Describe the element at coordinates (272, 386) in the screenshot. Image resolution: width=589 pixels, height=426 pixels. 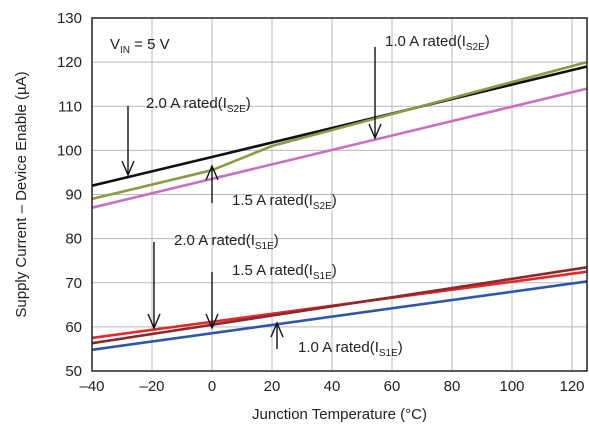
I see `x-tick-label: 20` at that location.